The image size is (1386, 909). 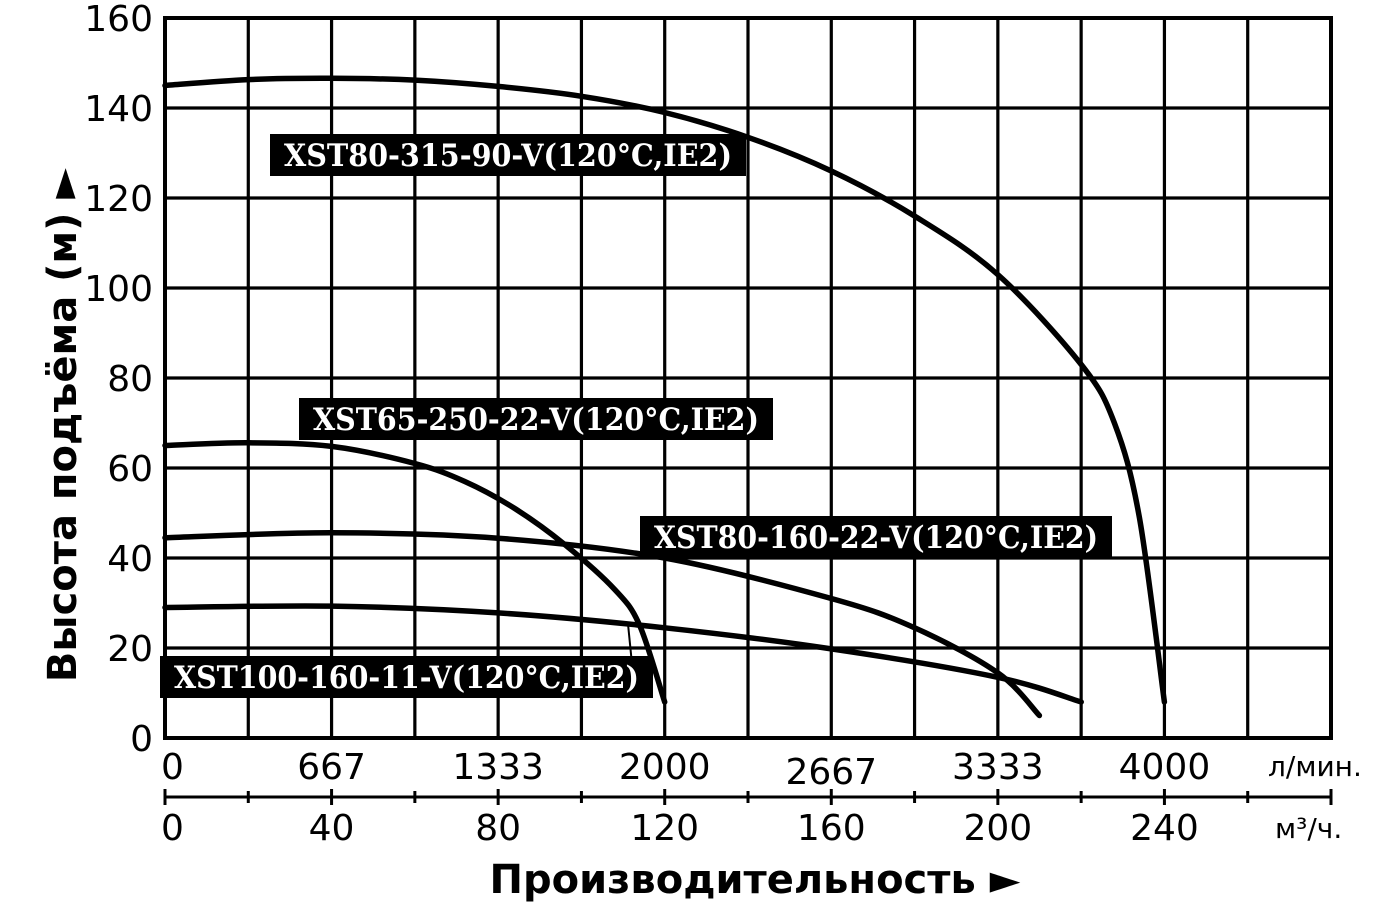 What do you see at coordinates (1315, 766) in the screenshot?
I see `x-unit-label: л/мин.` at bounding box center [1315, 766].